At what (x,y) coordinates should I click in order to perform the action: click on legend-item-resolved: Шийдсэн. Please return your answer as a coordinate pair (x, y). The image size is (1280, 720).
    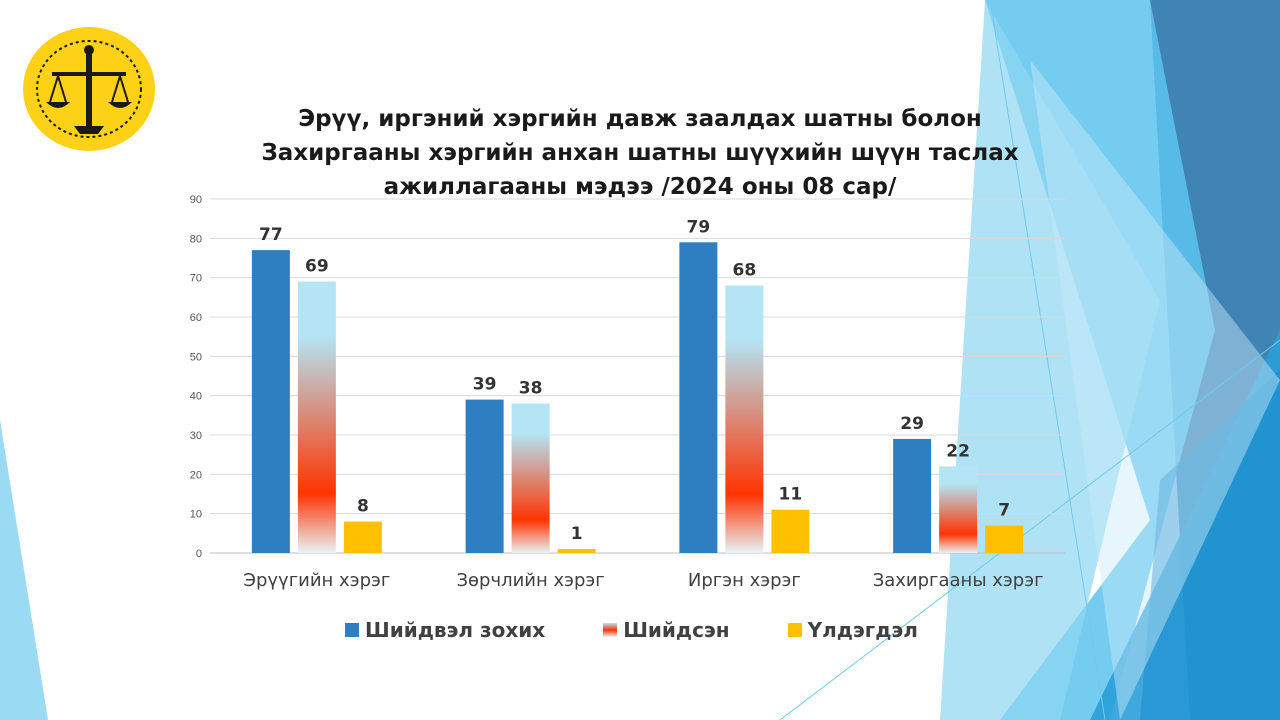
    Looking at the image, I should click on (666, 630).